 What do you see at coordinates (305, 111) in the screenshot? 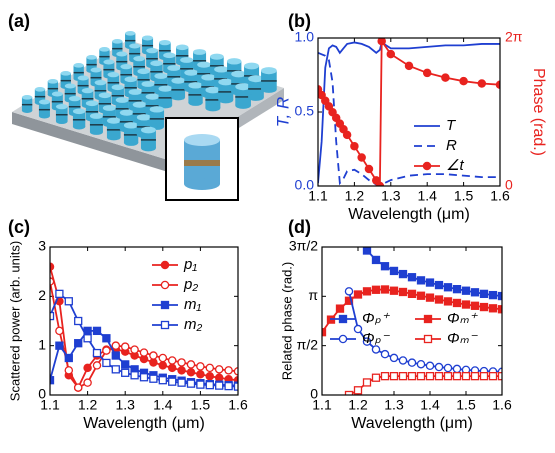
I see `y-tick-label: 0.5` at bounding box center [305, 111].